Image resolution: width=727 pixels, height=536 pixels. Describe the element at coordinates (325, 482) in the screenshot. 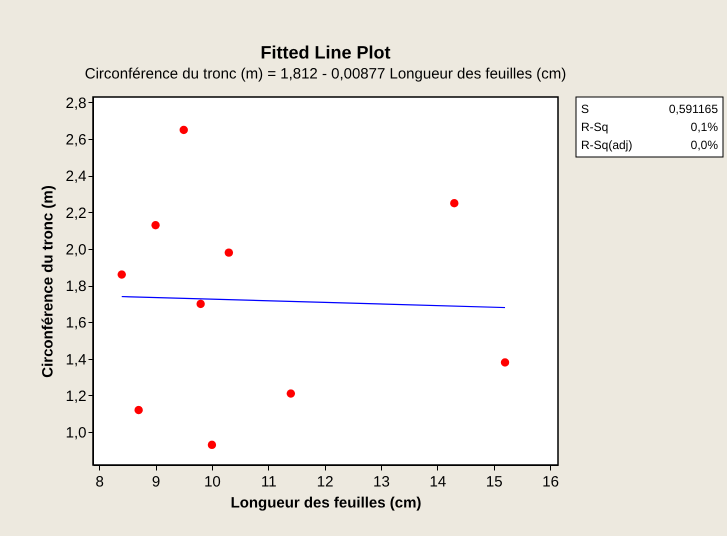

I see `x-tick-label: 12` at that location.